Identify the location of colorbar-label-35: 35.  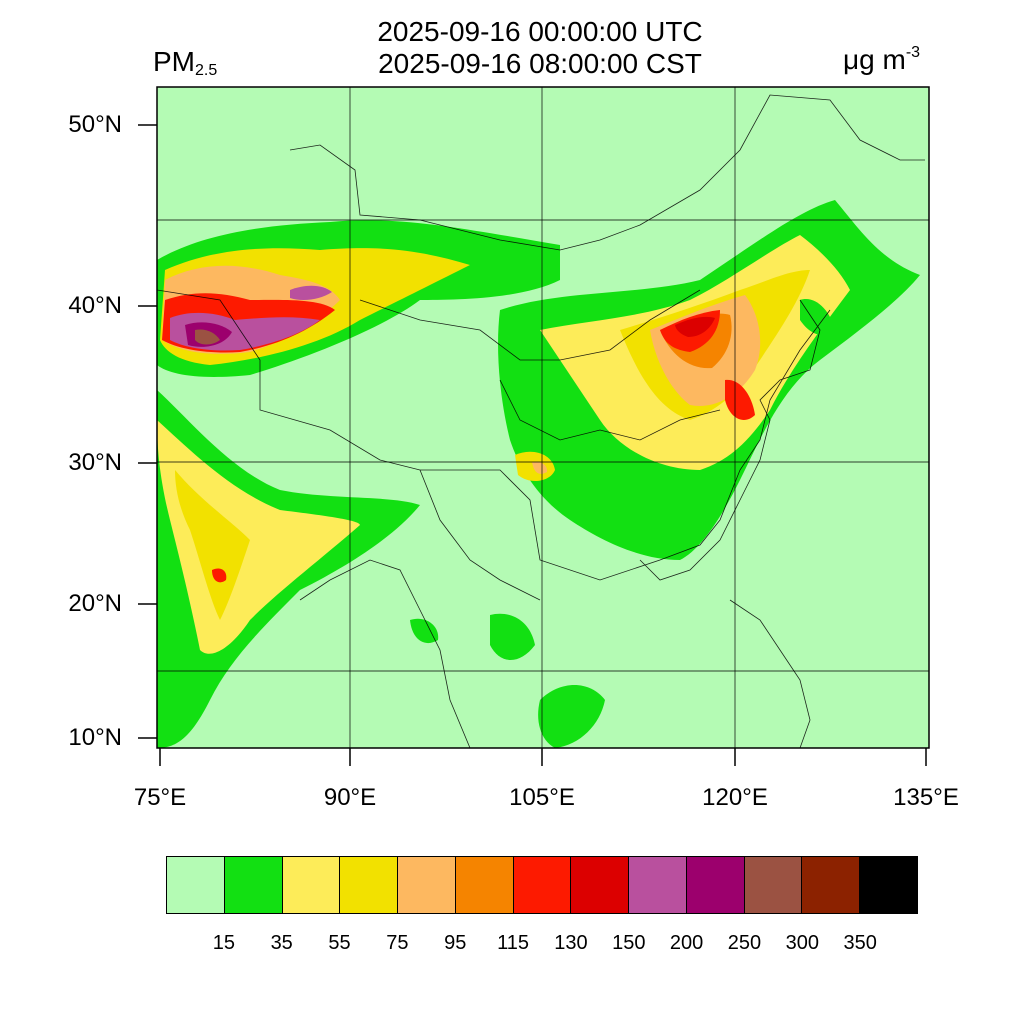
(281, 943).